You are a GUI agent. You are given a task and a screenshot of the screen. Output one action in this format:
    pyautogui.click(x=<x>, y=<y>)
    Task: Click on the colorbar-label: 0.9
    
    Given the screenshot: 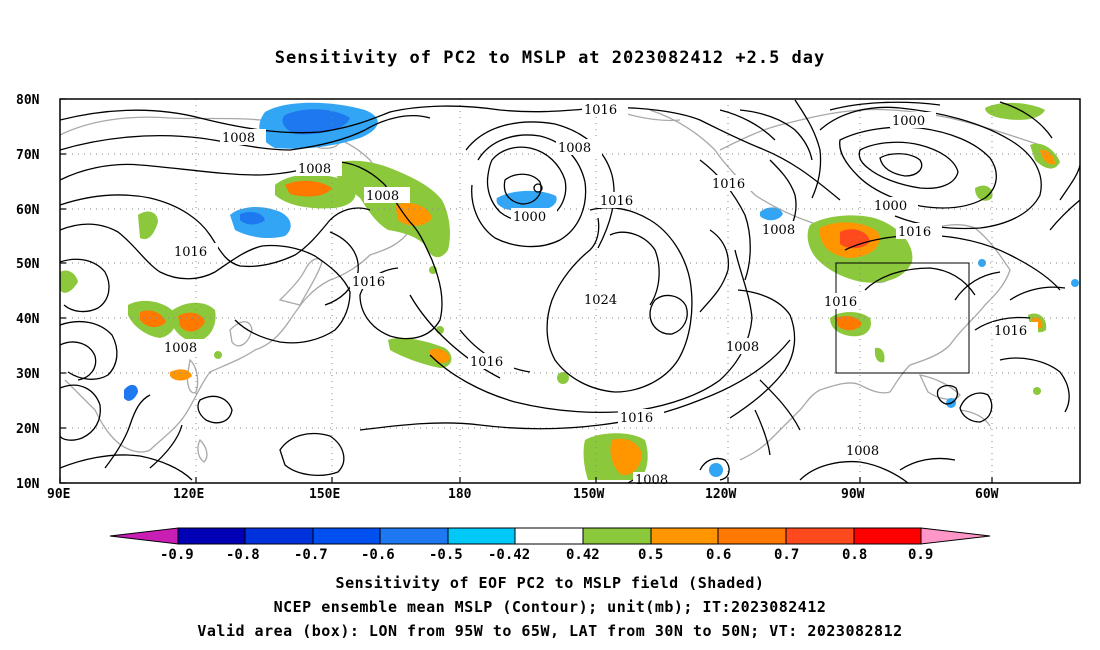 What is the action you would take?
    pyautogui.click(x=920, y=555)
    